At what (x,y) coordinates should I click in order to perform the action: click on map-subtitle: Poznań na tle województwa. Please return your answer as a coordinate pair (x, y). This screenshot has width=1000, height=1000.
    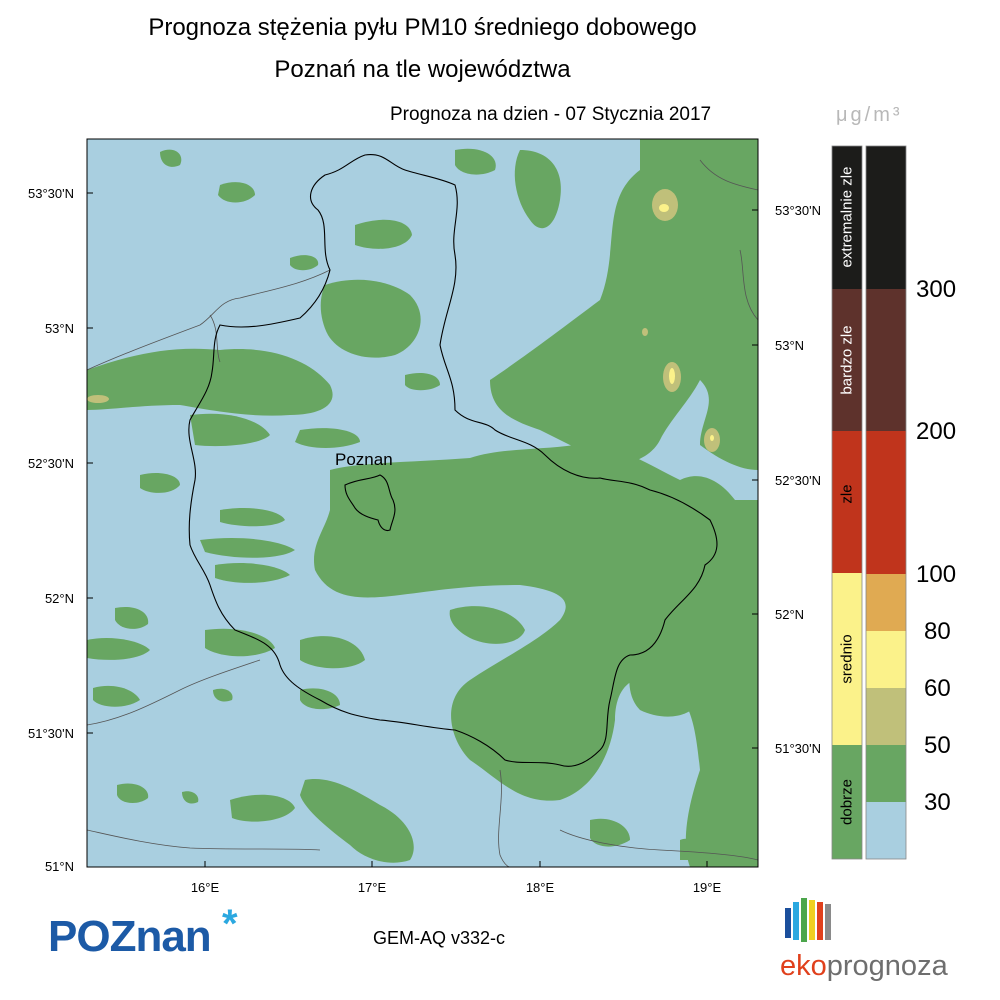
    Looking at the image, I should click on (422, 69).